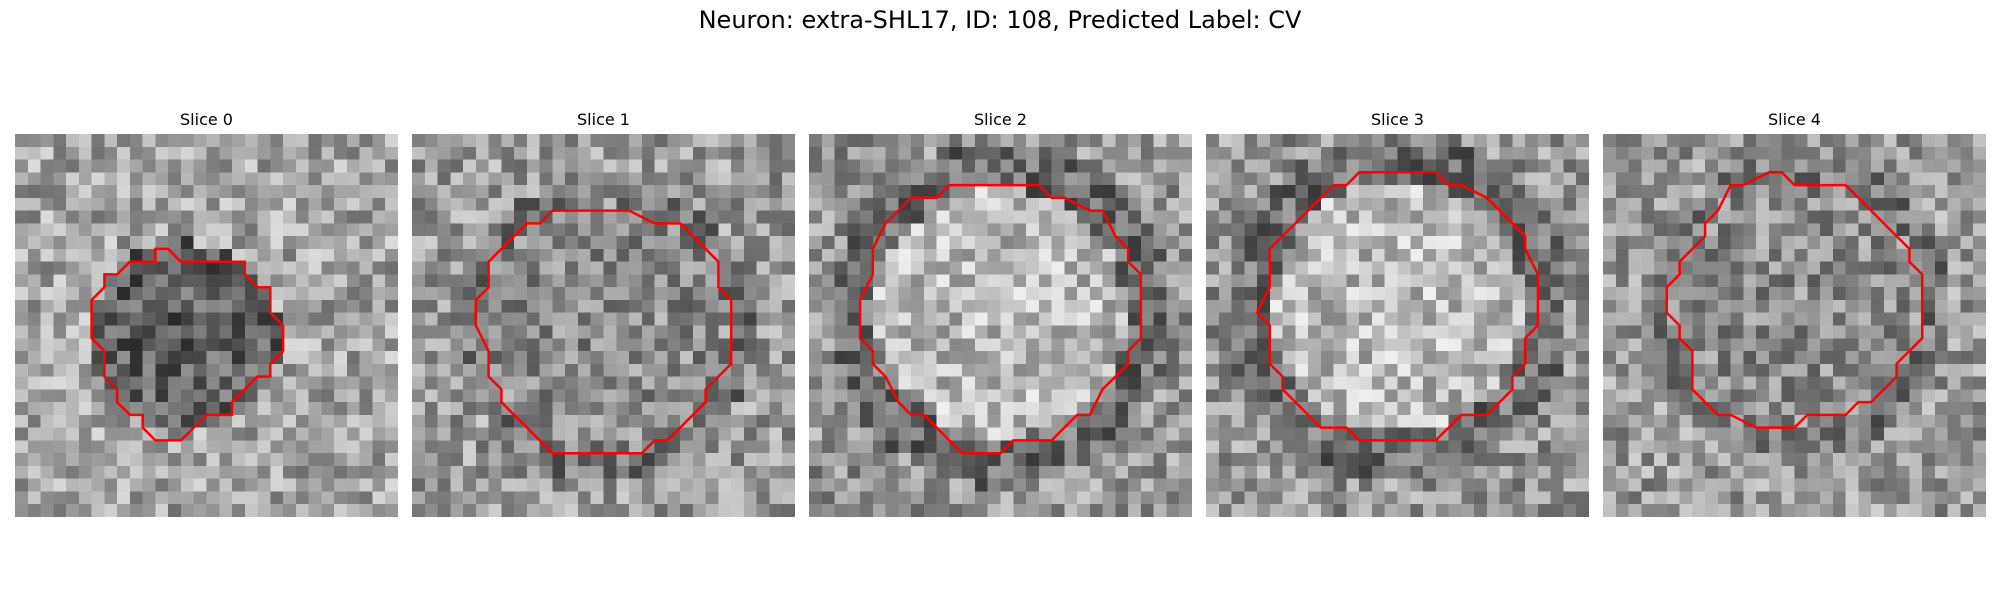 This screenshot has width=2000, height=600. Describe the element at coordinates (206, 119) in the screenshot. I see `slice-title: Slice 0` at that location.